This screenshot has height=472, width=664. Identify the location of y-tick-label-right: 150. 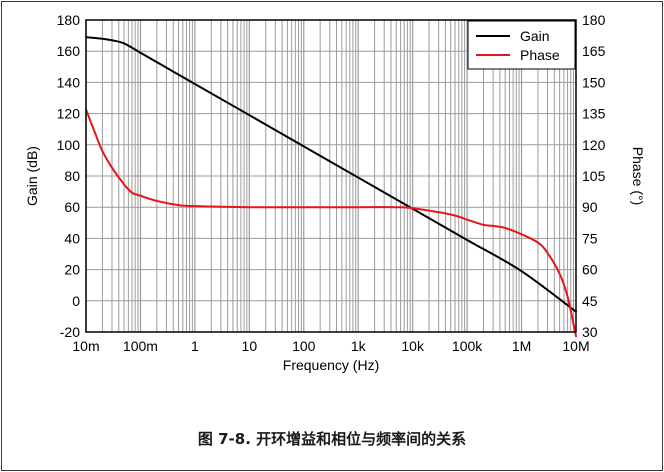
(594, 82).